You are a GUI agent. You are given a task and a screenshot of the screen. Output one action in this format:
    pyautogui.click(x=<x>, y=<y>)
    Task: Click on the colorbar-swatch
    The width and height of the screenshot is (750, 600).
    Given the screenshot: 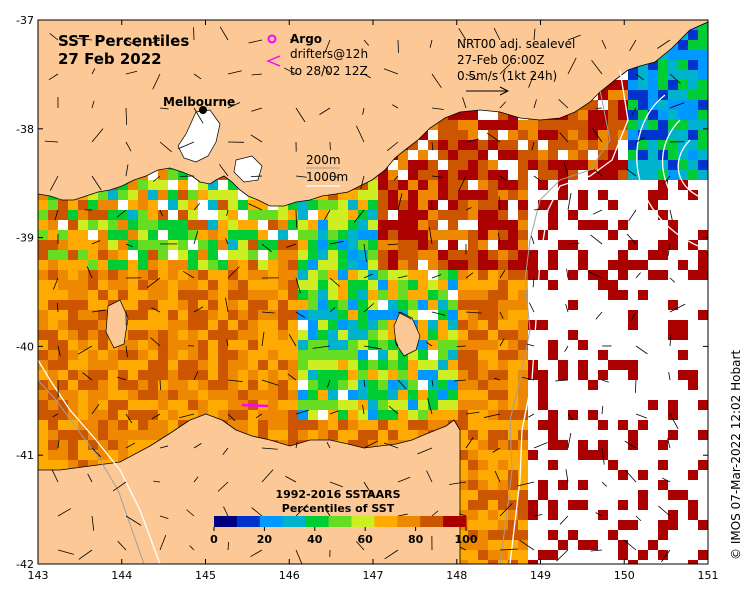 What is the action you would take?
    pyautogui.click(x=340, y=521)
    